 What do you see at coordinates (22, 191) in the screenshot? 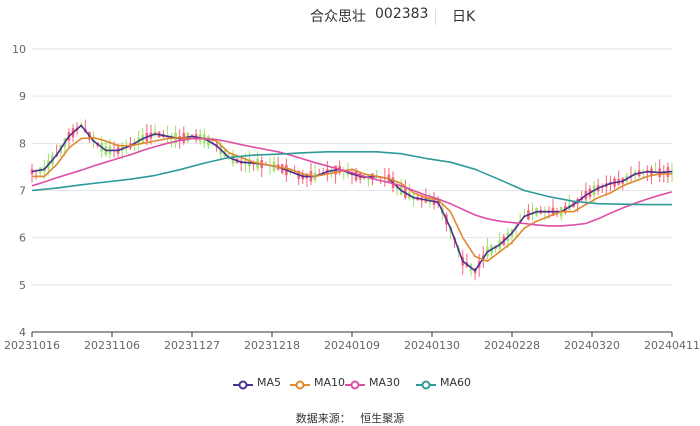
I see `y-tick-label: 7` at bounding box center [22, 191].